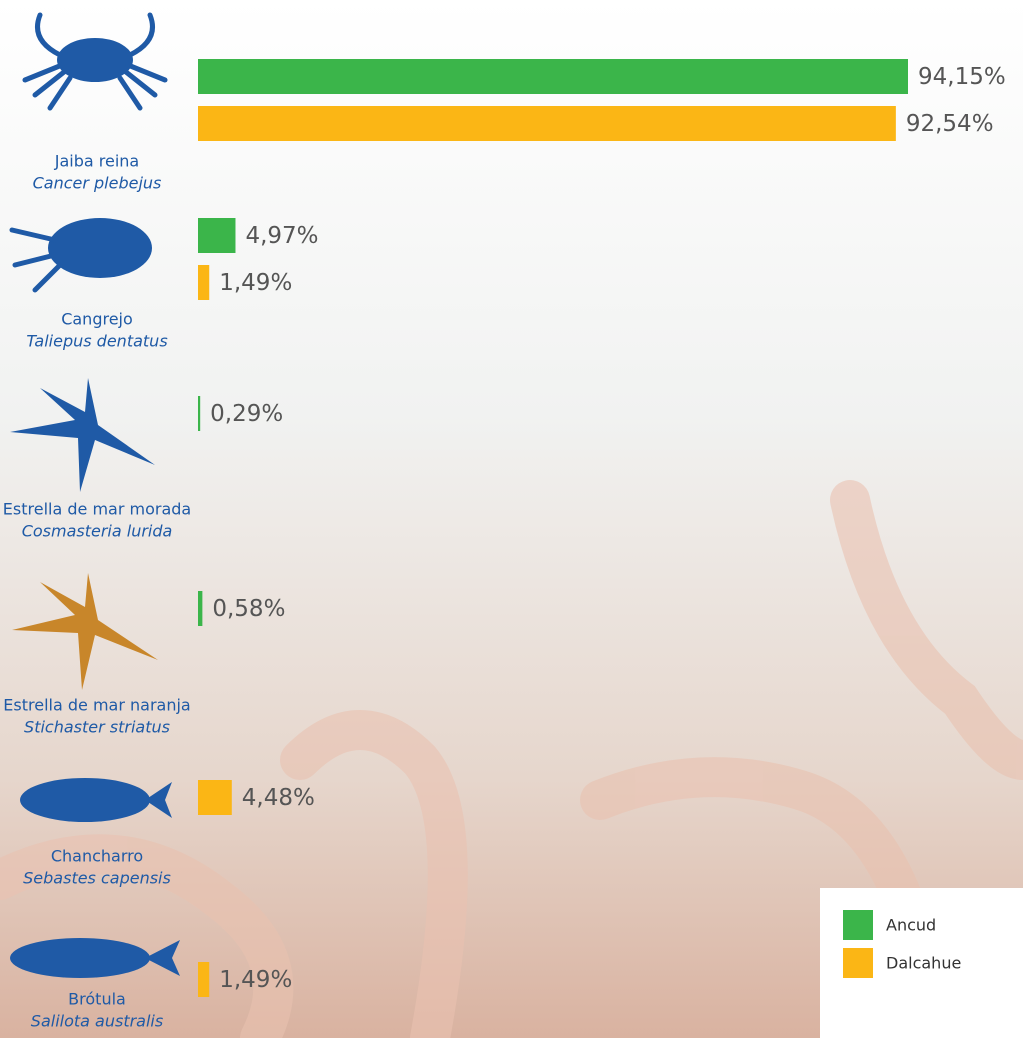 The height and width of the screenshot is (1038, 1023). I want to click on category-name: Estrella de mar morada, so click(97, 509).